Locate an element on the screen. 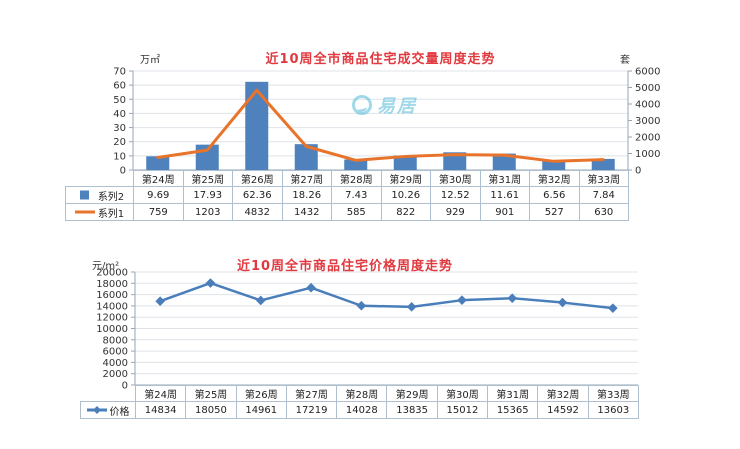 This screenshot has height=449, width=740. value-cell: 14961 is located at coordinates (261, 410).